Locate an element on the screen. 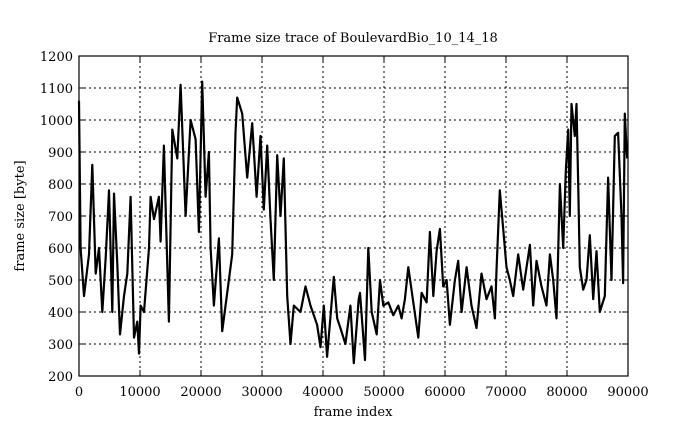  x-tick-label: 40000 is located at coordinates (322, 392).